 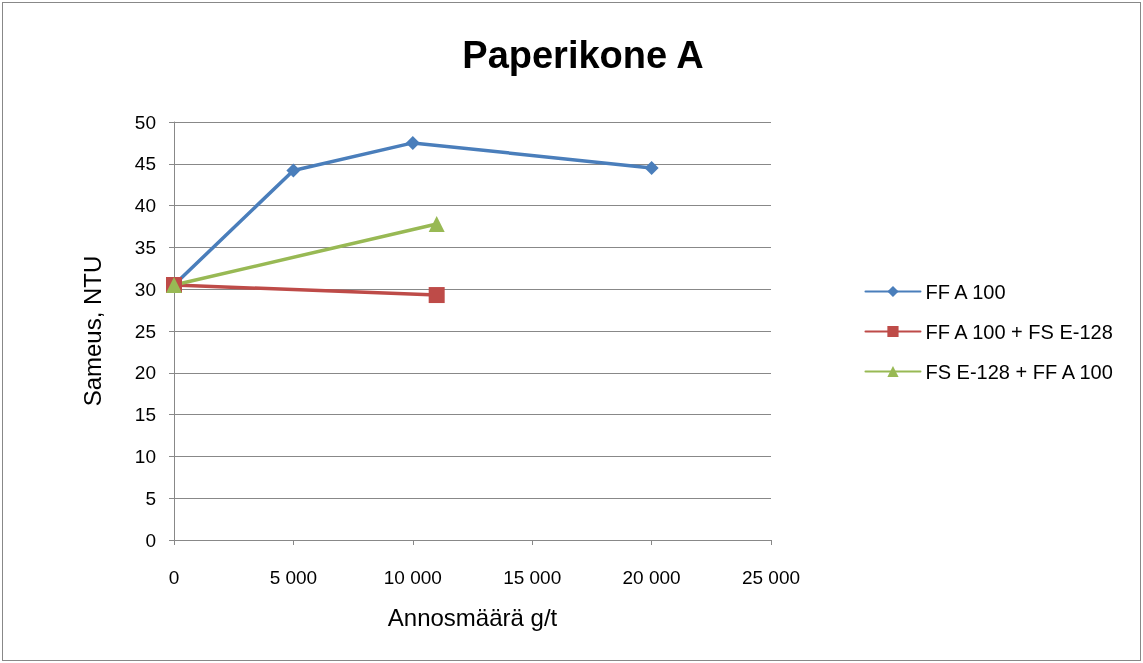 I want to click on x-tick-label: 15 000, so click(x=532, y=577).